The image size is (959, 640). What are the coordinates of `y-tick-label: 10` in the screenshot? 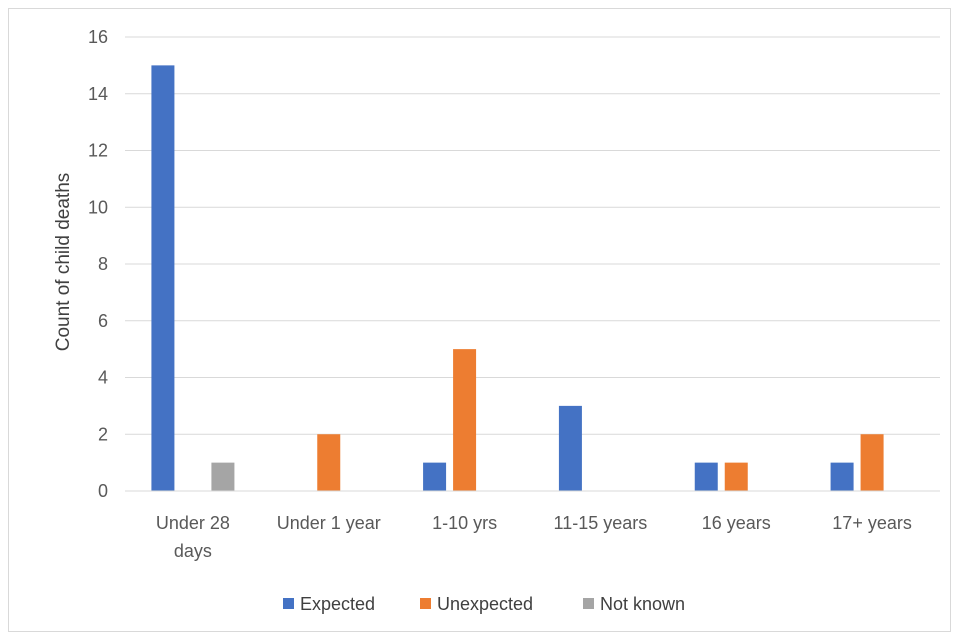 It's located at (98, 207).